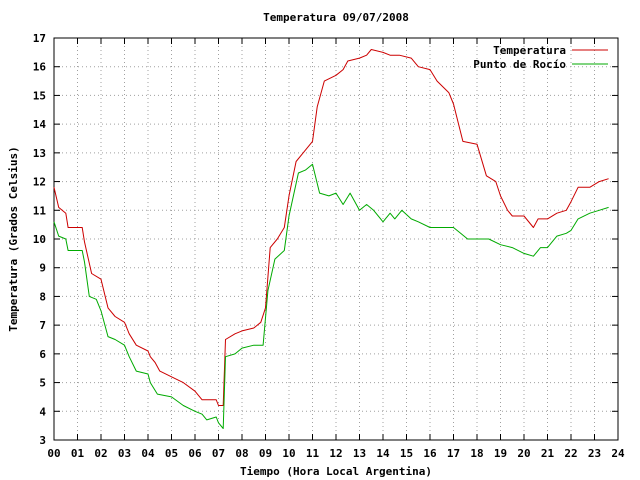 The width and height of the screenshot is (640, 480). Describe the element at coordinates (40, 124) in the screenshot. I see `y-tick-label: 14` at that location.